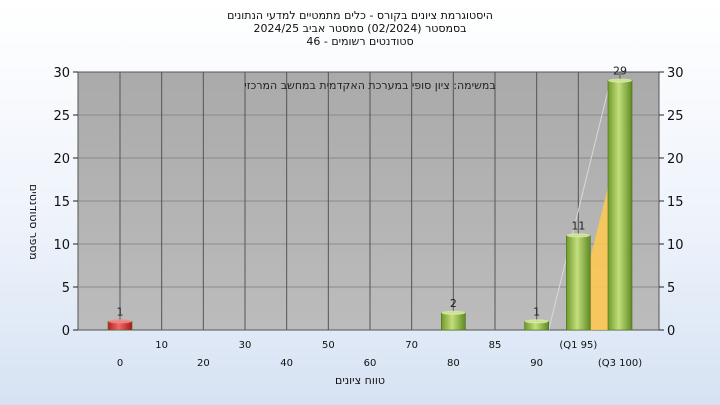 This screenshot has width=720, height=405. I want to click on x-tick-label: 80, so click(453, 363).